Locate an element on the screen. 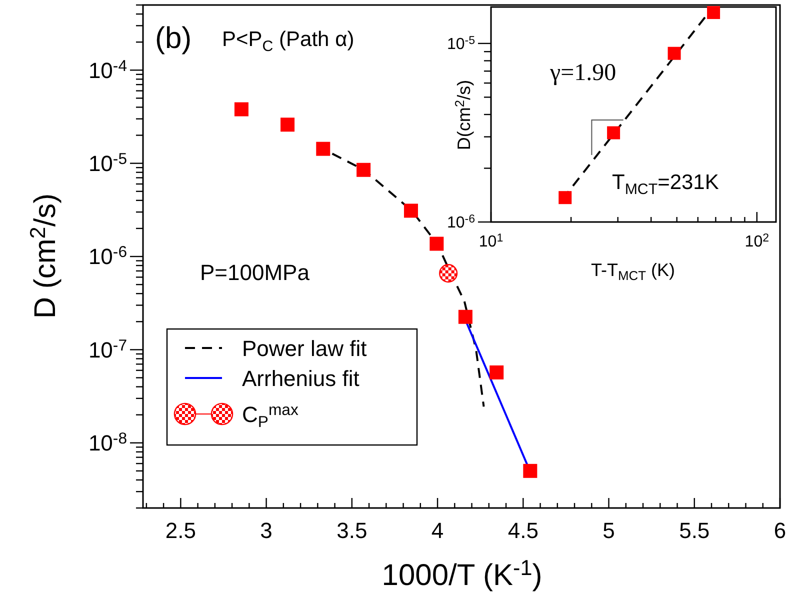 The height and width of the screenshot is (596, 787). annotation: P=100MPa is located at coordinates (255, 272).